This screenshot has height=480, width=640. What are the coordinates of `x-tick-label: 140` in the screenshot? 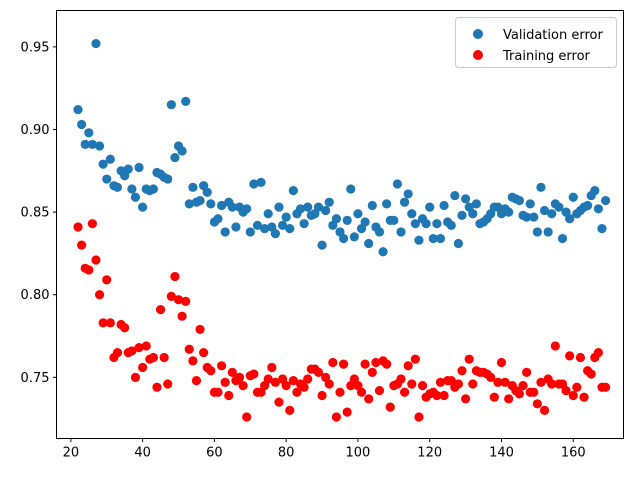 It's located at (501, 453).